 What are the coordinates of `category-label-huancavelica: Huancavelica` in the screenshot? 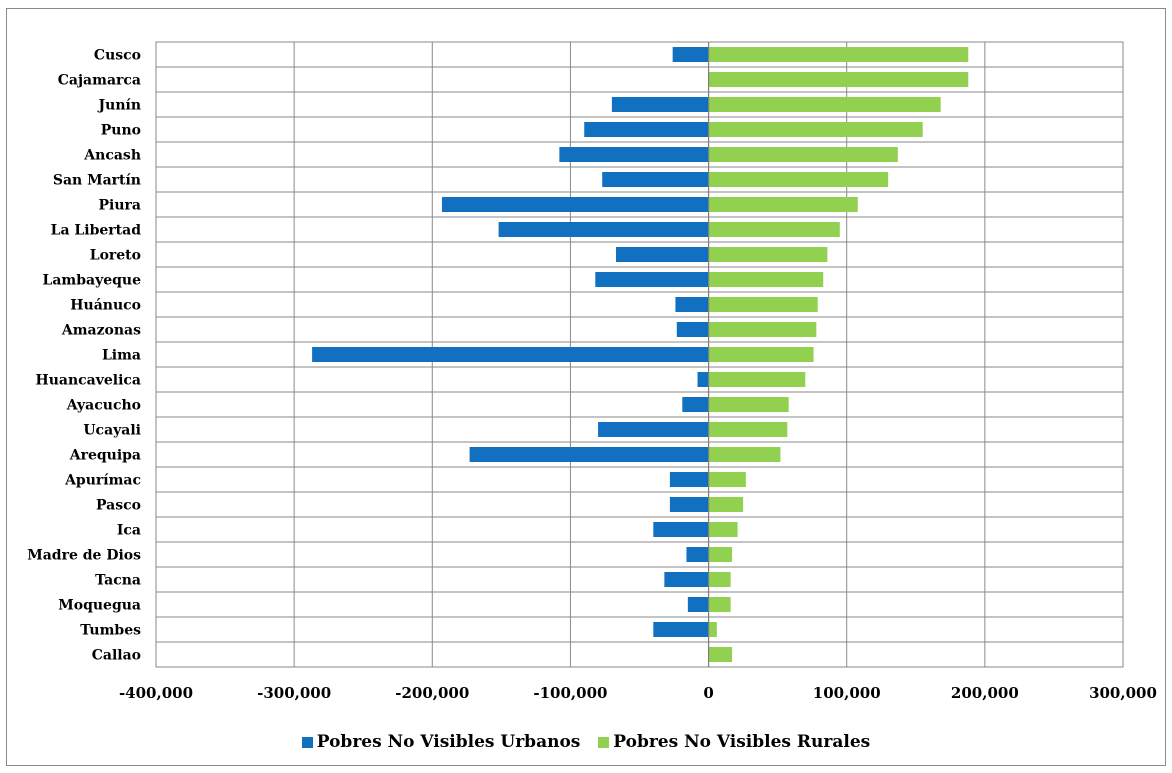 It's located at (88, 381).